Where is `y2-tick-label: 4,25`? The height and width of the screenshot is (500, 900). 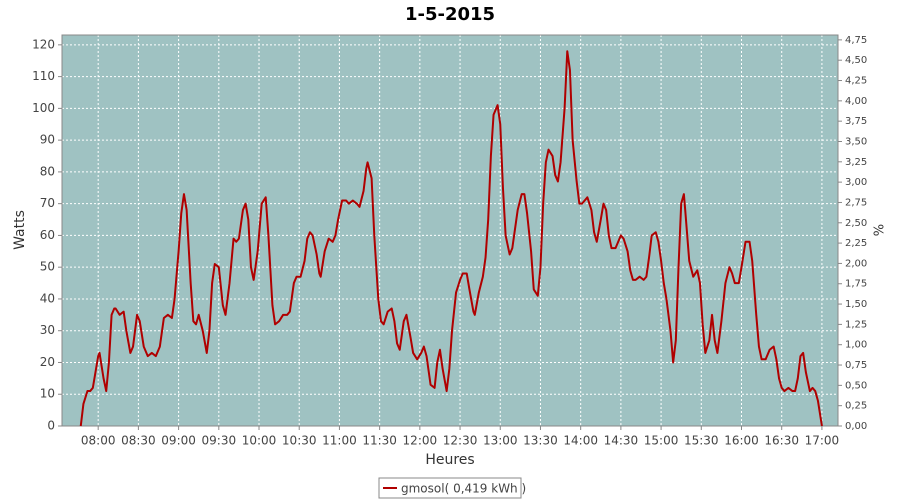 y2-tick-label: 4,25 is located at coordinates (856, 81).